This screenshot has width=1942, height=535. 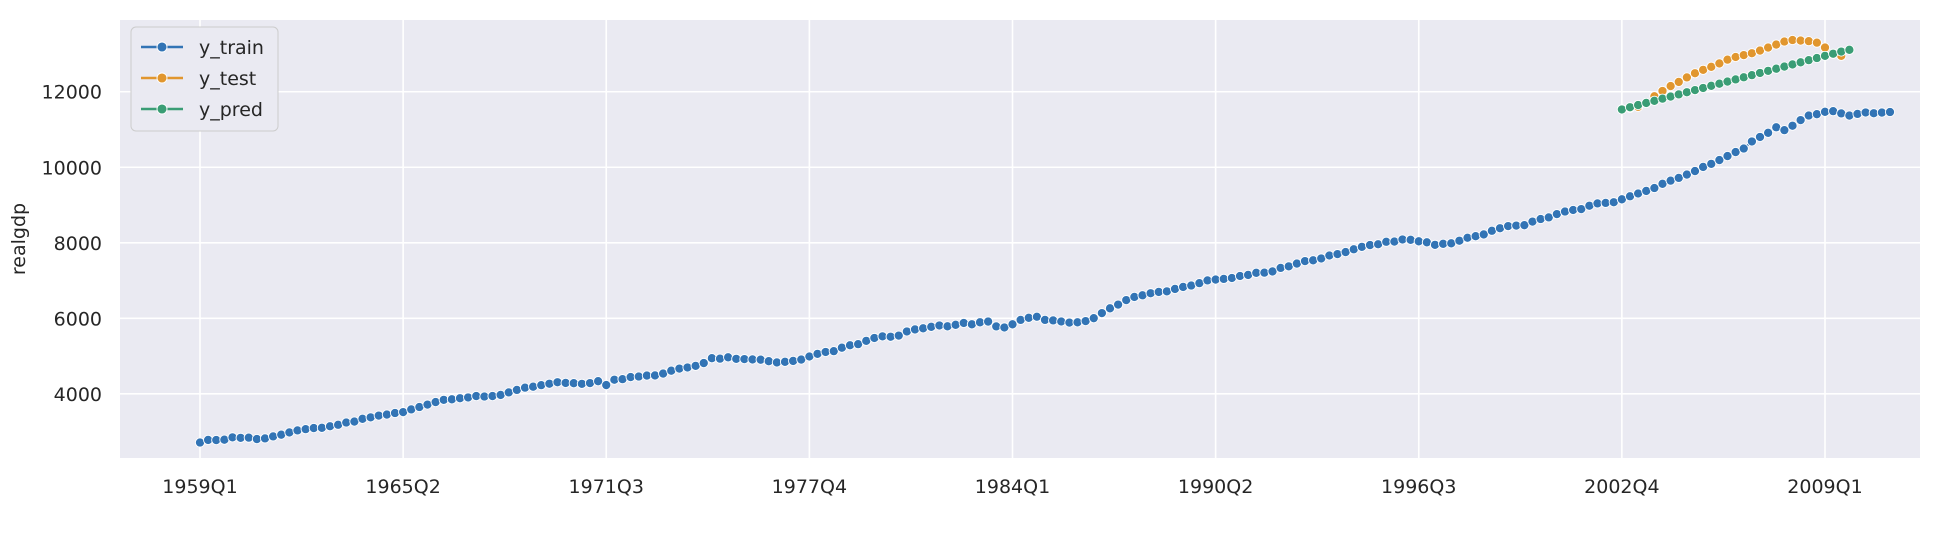 I want to click on y-tick-label: 6000, so click(x=78, y=319).